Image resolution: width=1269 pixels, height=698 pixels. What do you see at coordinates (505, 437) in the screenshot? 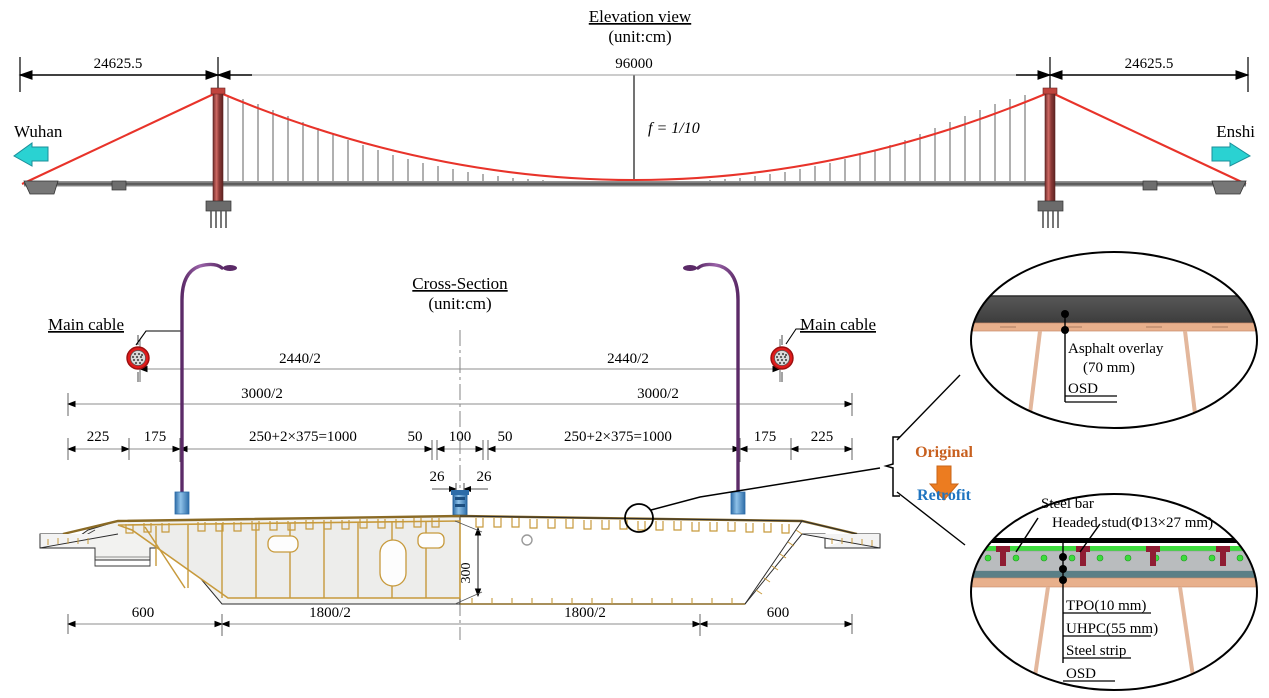
I see `dim-gap-right: 50` at bounding box center [505, 437].